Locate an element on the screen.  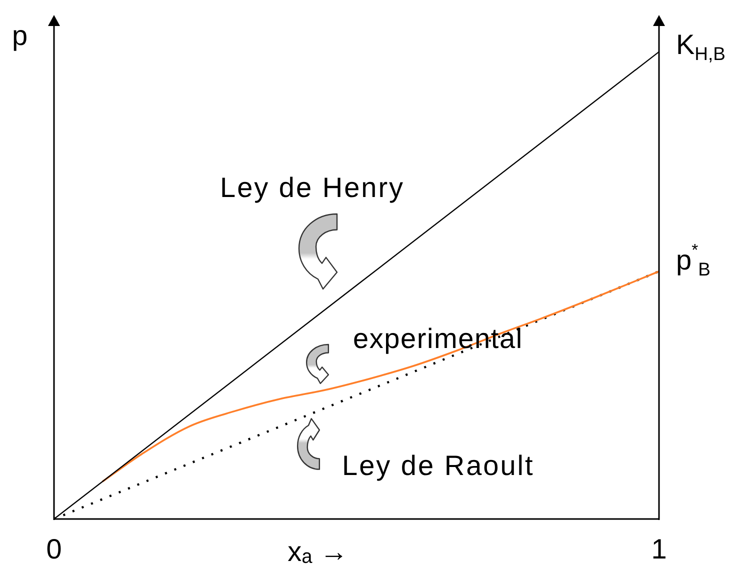
x-tick-label: 0 is located at coordinates (54, 549).